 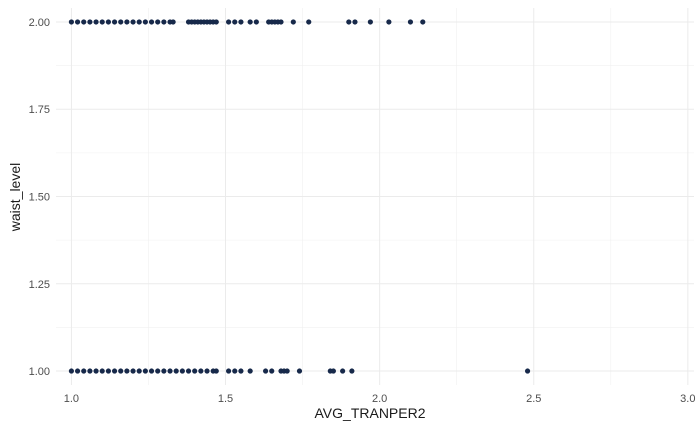 I want to click on y-tick-label: 1.25, so click(x=39, y=285).